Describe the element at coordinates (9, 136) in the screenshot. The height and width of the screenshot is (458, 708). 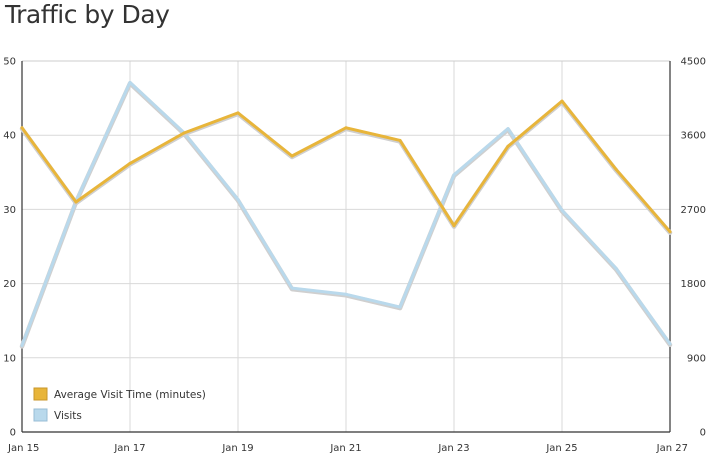
I see `y-left-tick-label: 40` at that location.